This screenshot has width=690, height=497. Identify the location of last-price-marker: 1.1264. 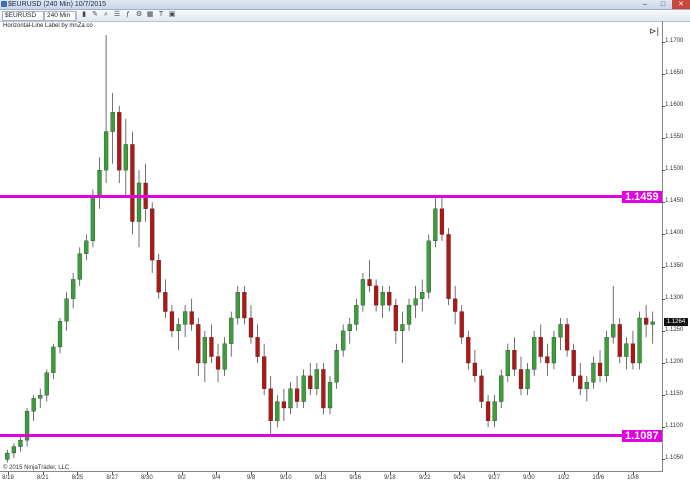
(676, 321).